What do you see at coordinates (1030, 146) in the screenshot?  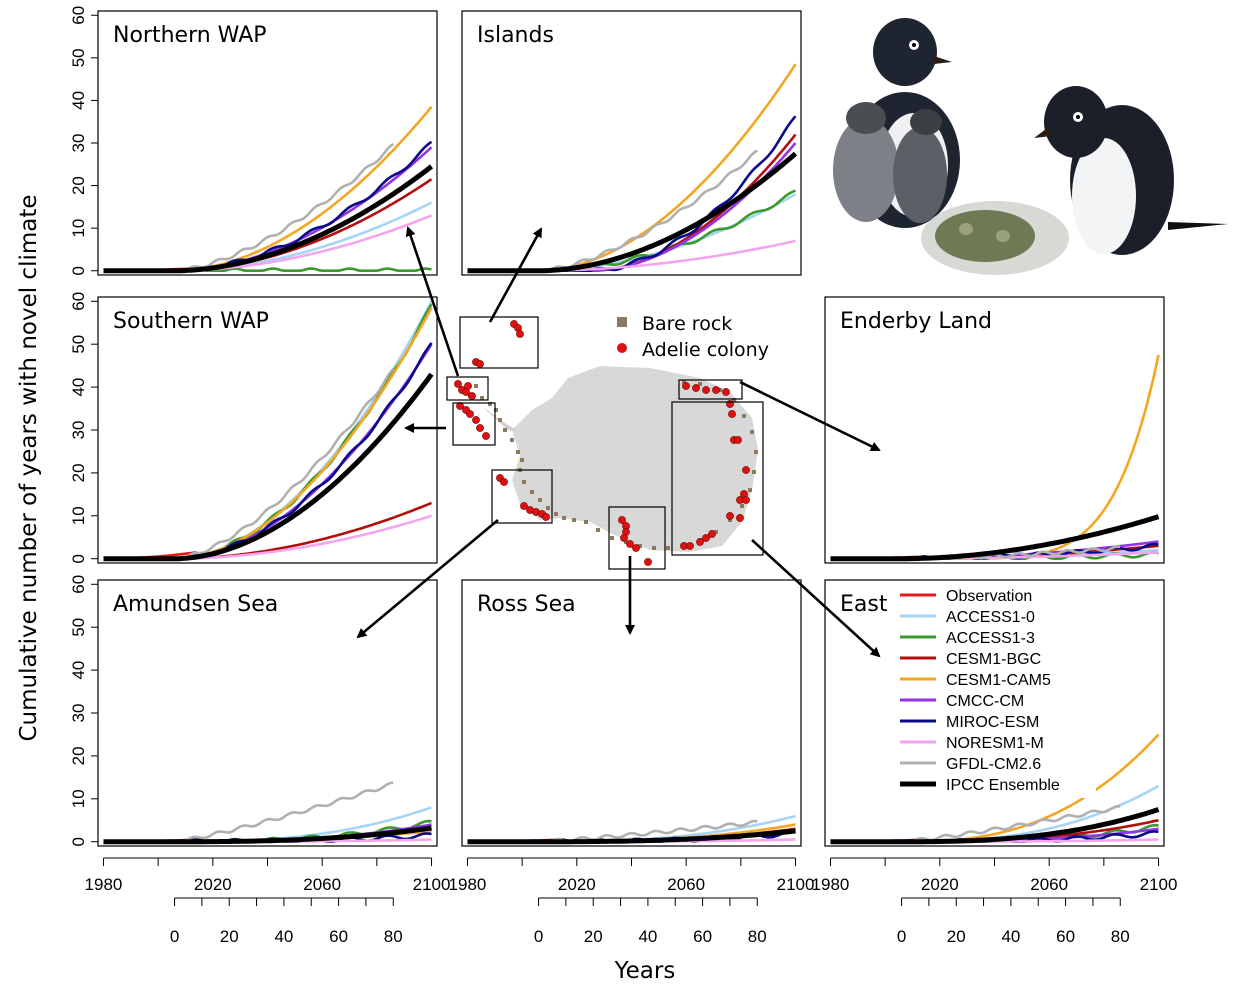 I see `penguin-photo` at bounding box center [1030, 146].